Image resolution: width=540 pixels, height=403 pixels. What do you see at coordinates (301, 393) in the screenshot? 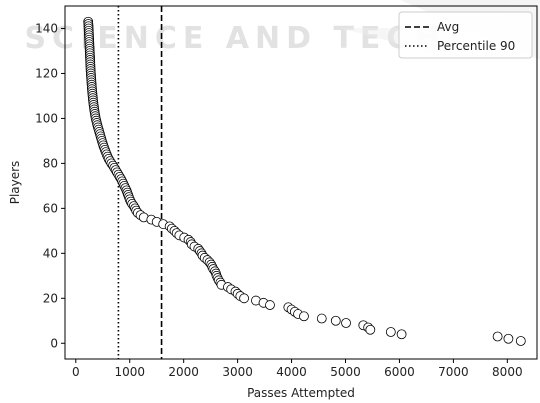
I see `x-axis-label: Passes Attempted` at bounding box center [301, 393].